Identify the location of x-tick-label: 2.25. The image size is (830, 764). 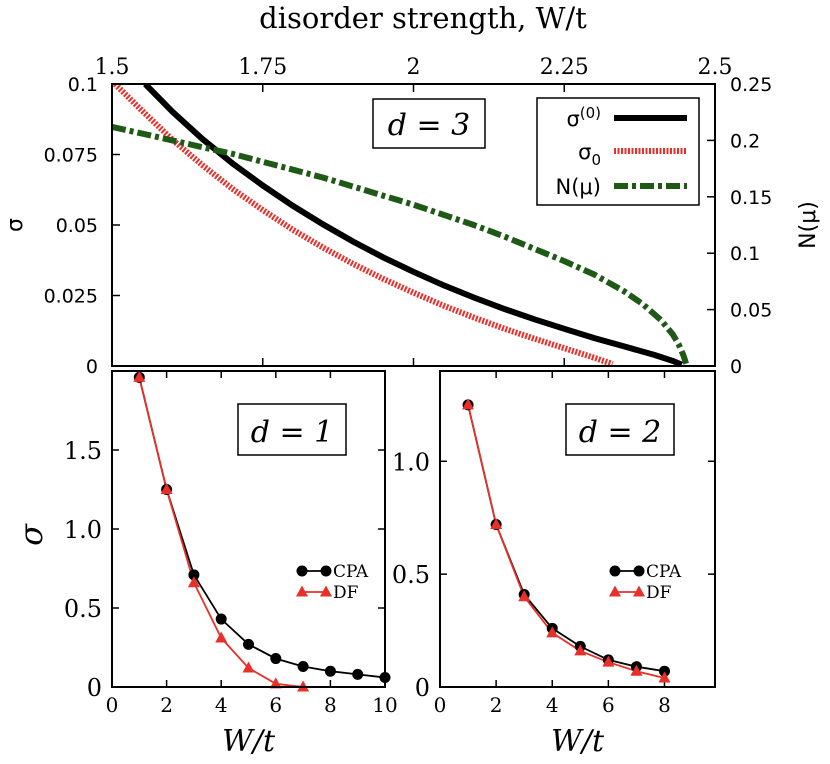
(564, 67).